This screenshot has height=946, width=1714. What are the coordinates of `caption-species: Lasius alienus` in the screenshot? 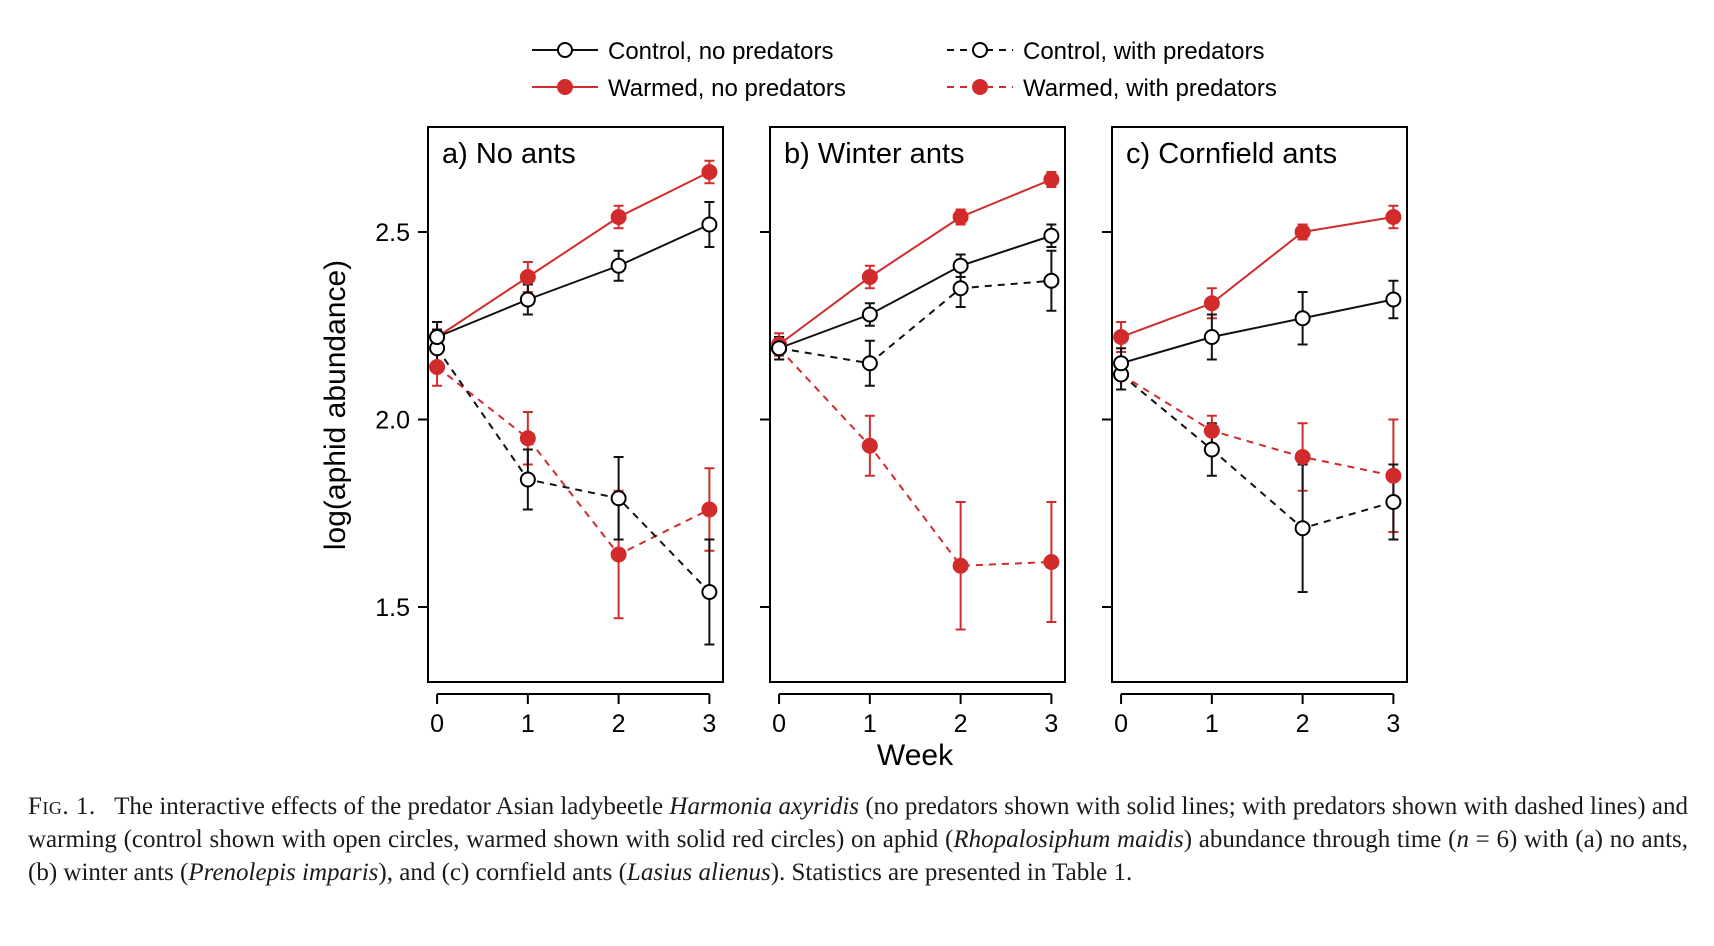 It's located at (698, 872).